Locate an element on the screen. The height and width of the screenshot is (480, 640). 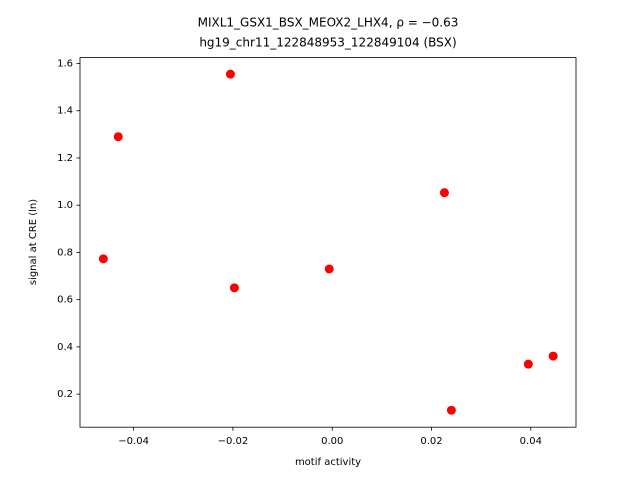
y-tick-label: 0.6 is located at coordinates (65, 300).